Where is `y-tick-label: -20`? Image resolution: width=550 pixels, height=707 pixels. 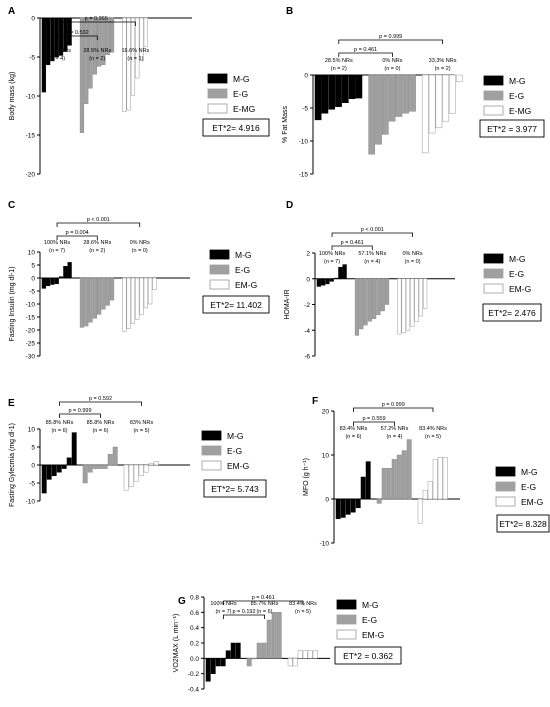 y-tick-label: -20 is located at coordinates (31, 331).